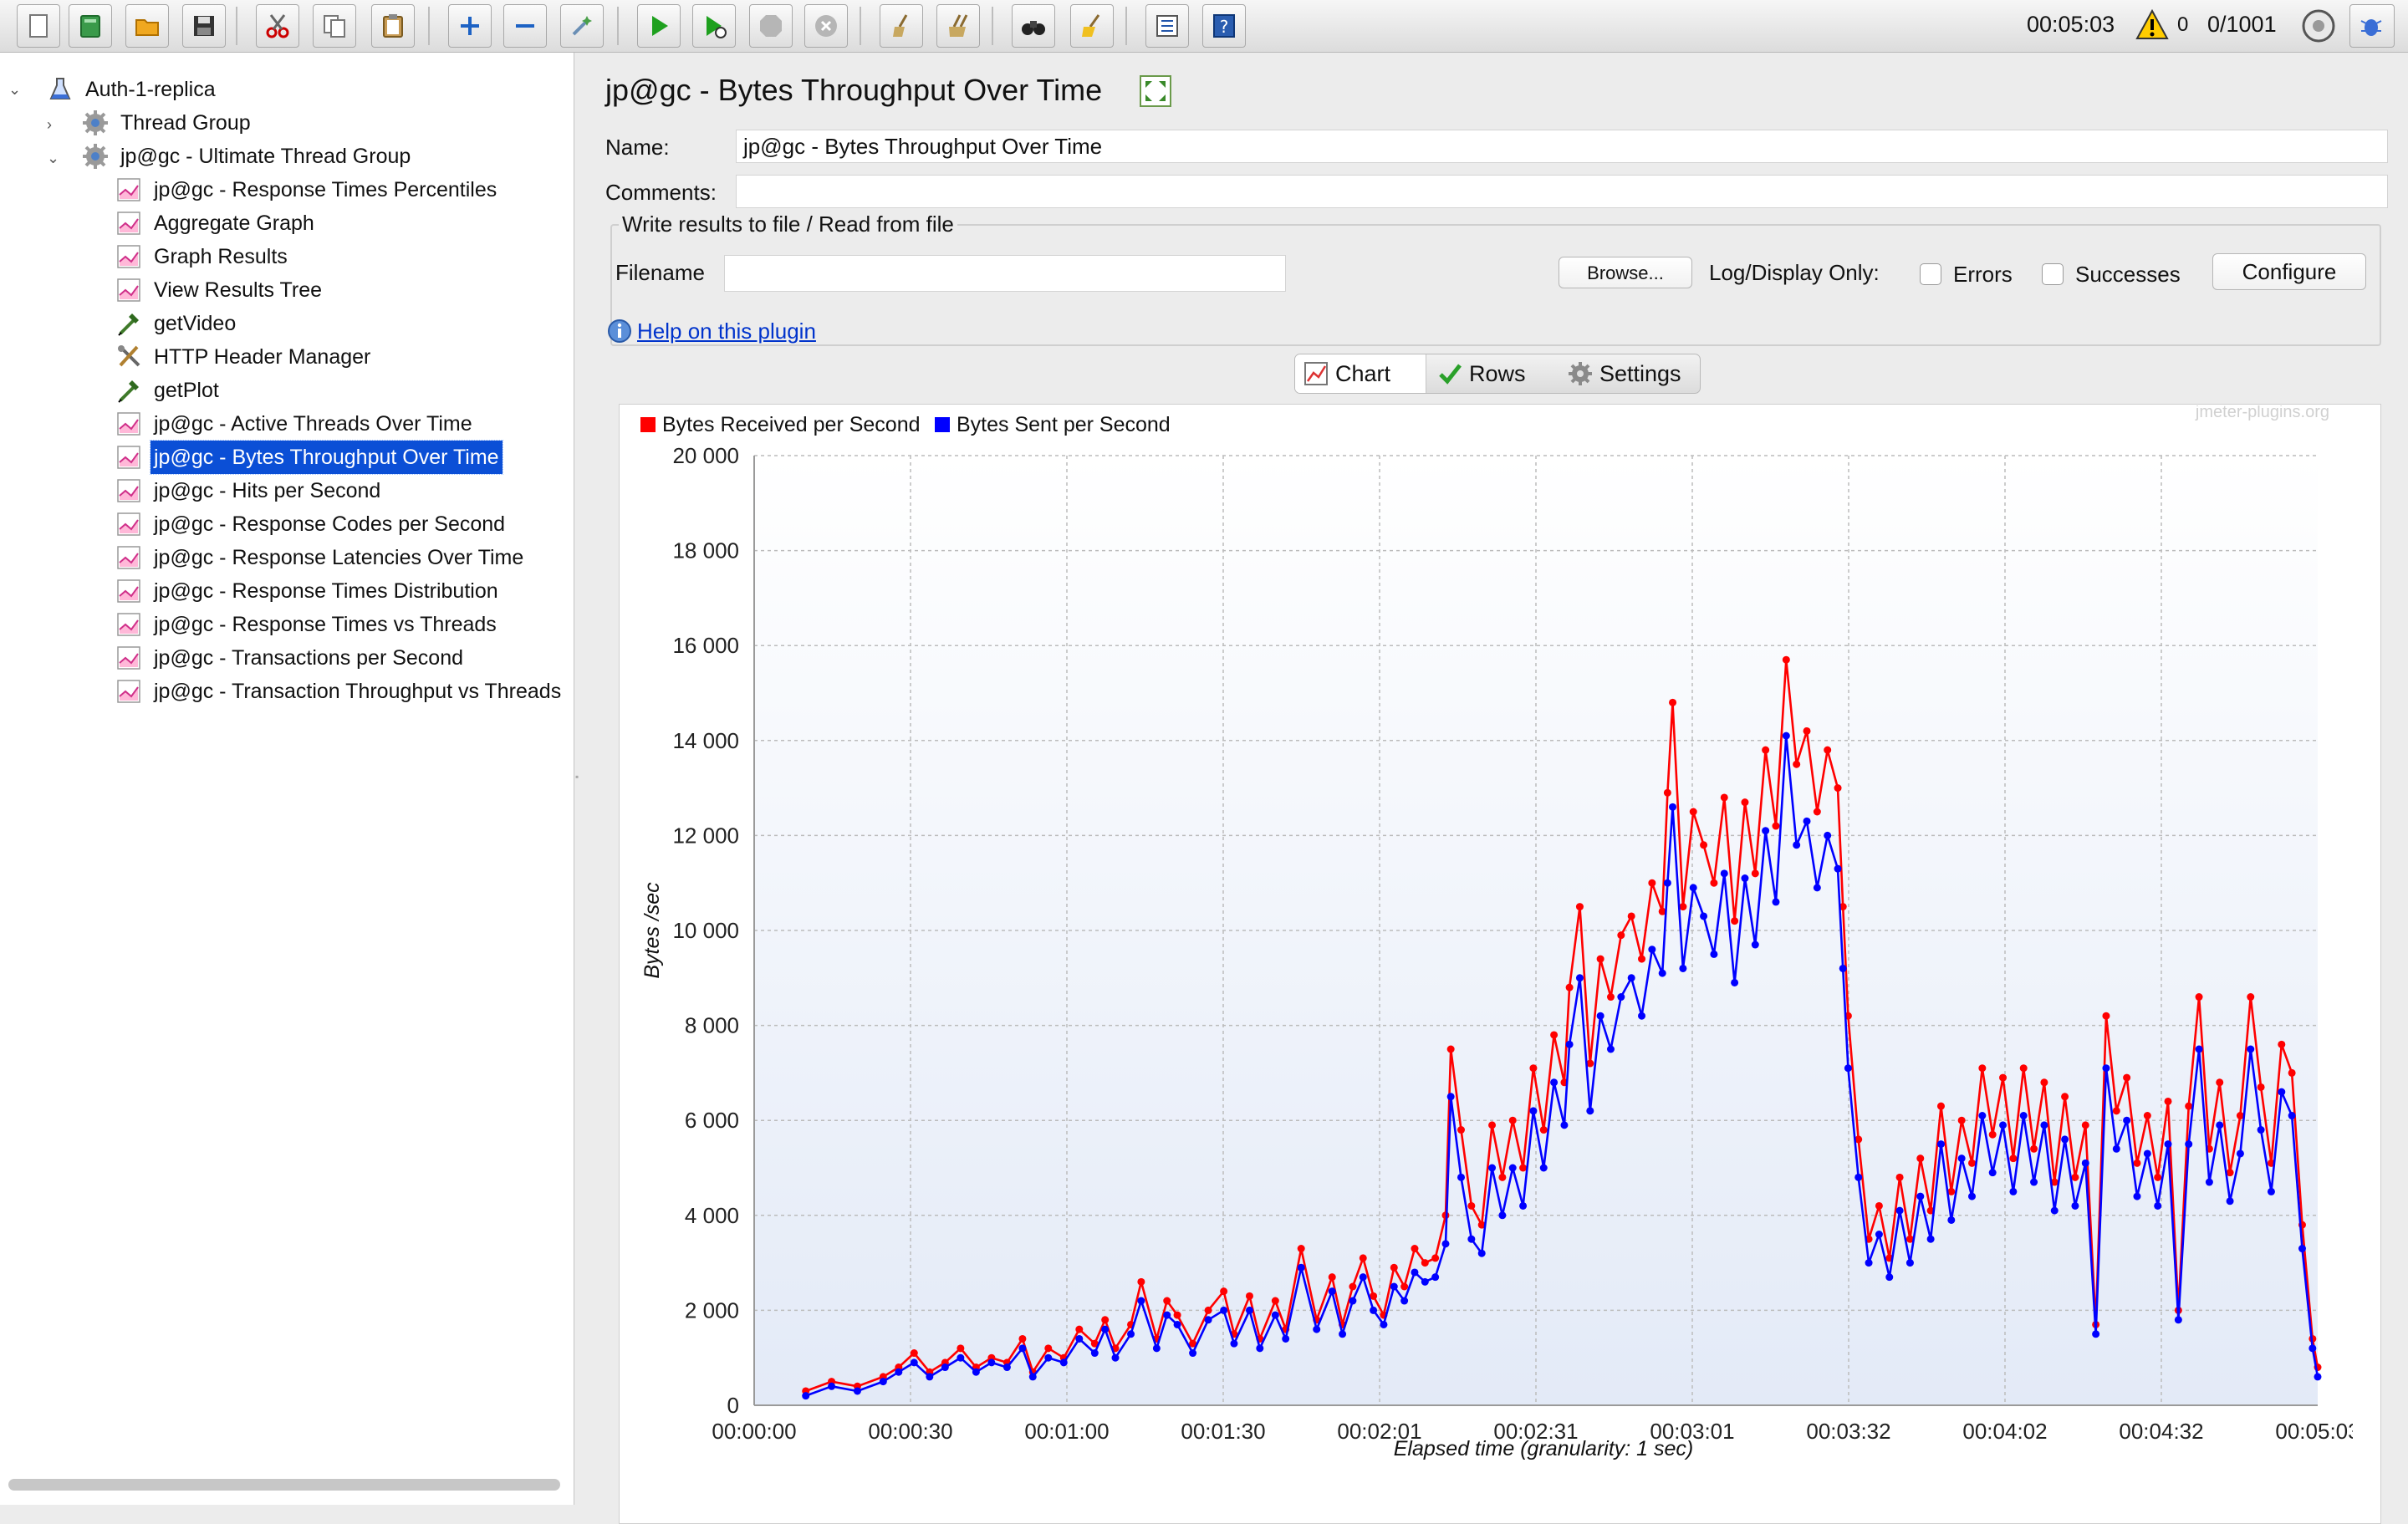 The width and height of the screenshot is (2408, 1524). Describe the element at coordinates (958, 26) in the screenshot. I see `clear-all-button` at that location.